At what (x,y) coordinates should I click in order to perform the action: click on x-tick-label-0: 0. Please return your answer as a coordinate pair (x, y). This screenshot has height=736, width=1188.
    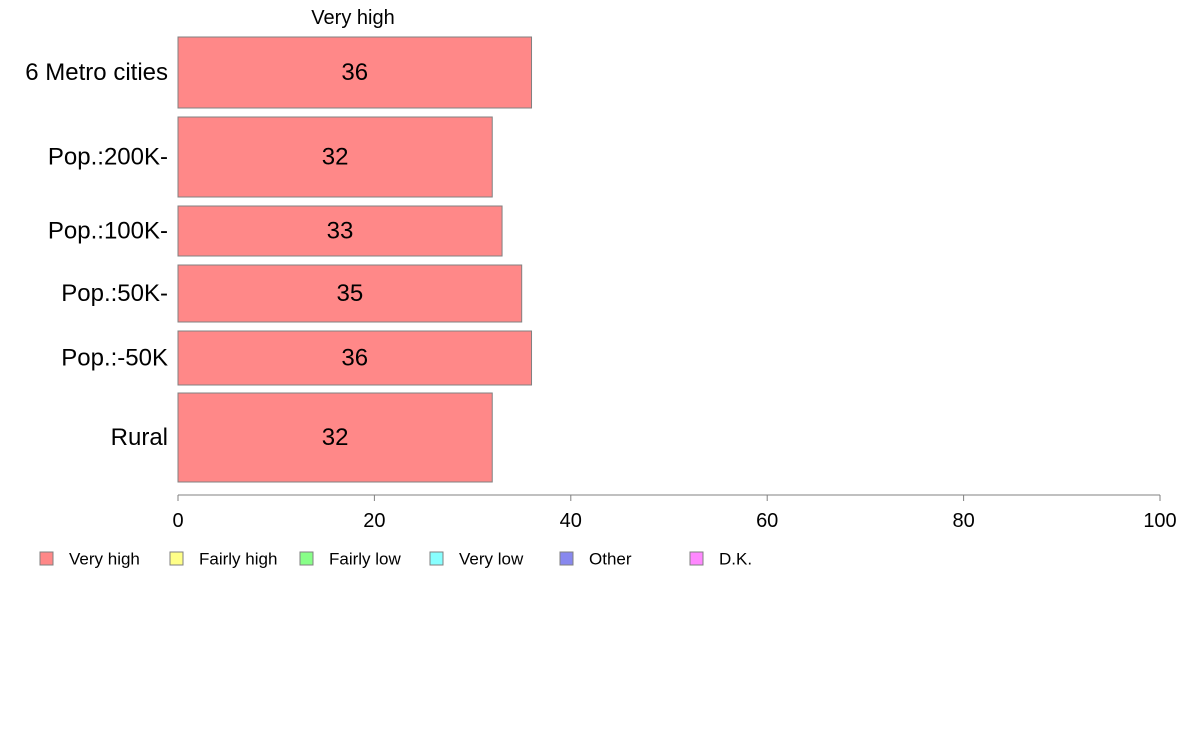
    Looking at the image, I should click on (177, 521).